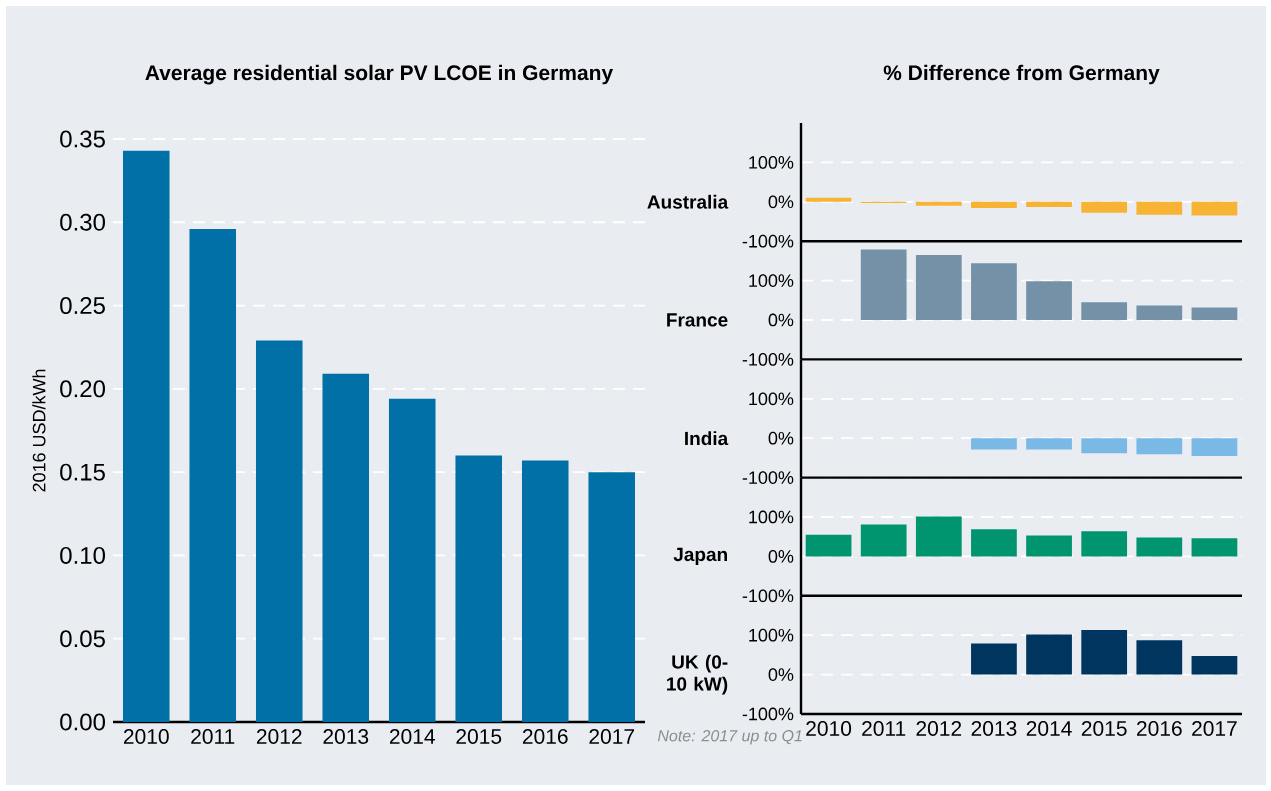 Image resolution: width=1271 pixels, height=791 pixels. I want to click on y-tick-label: 0.30, so click(83, 222).